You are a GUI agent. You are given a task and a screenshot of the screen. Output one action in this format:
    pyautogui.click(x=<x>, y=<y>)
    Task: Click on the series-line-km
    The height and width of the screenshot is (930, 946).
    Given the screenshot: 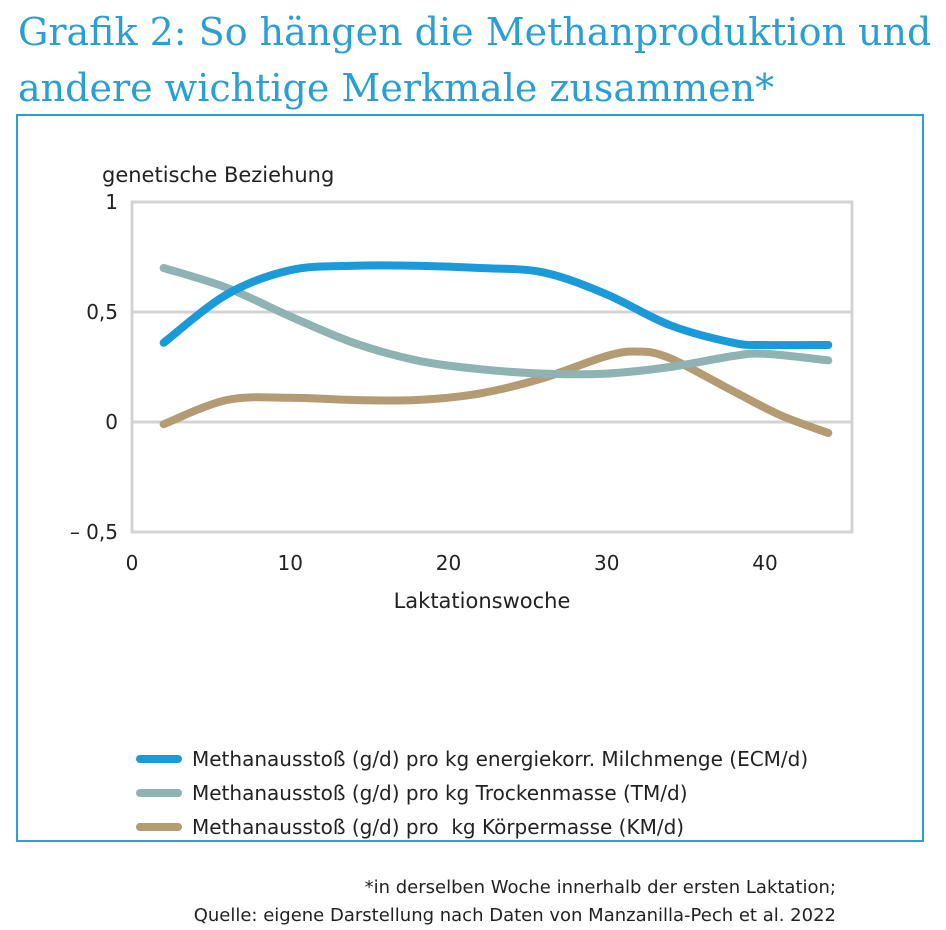 What is the action you would take?
    pyautogui.click(x=496, y=392)
    